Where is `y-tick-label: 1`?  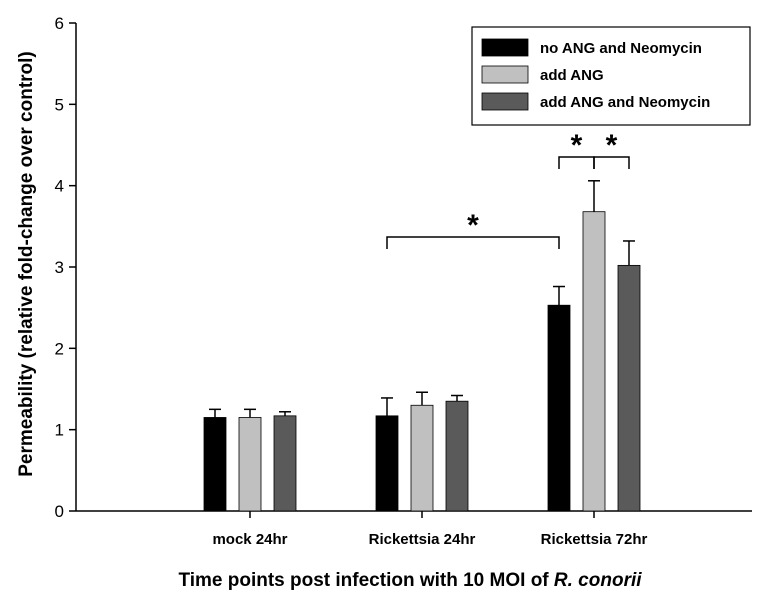
y-tick-label: 1 is located at coordinates (59, 430).